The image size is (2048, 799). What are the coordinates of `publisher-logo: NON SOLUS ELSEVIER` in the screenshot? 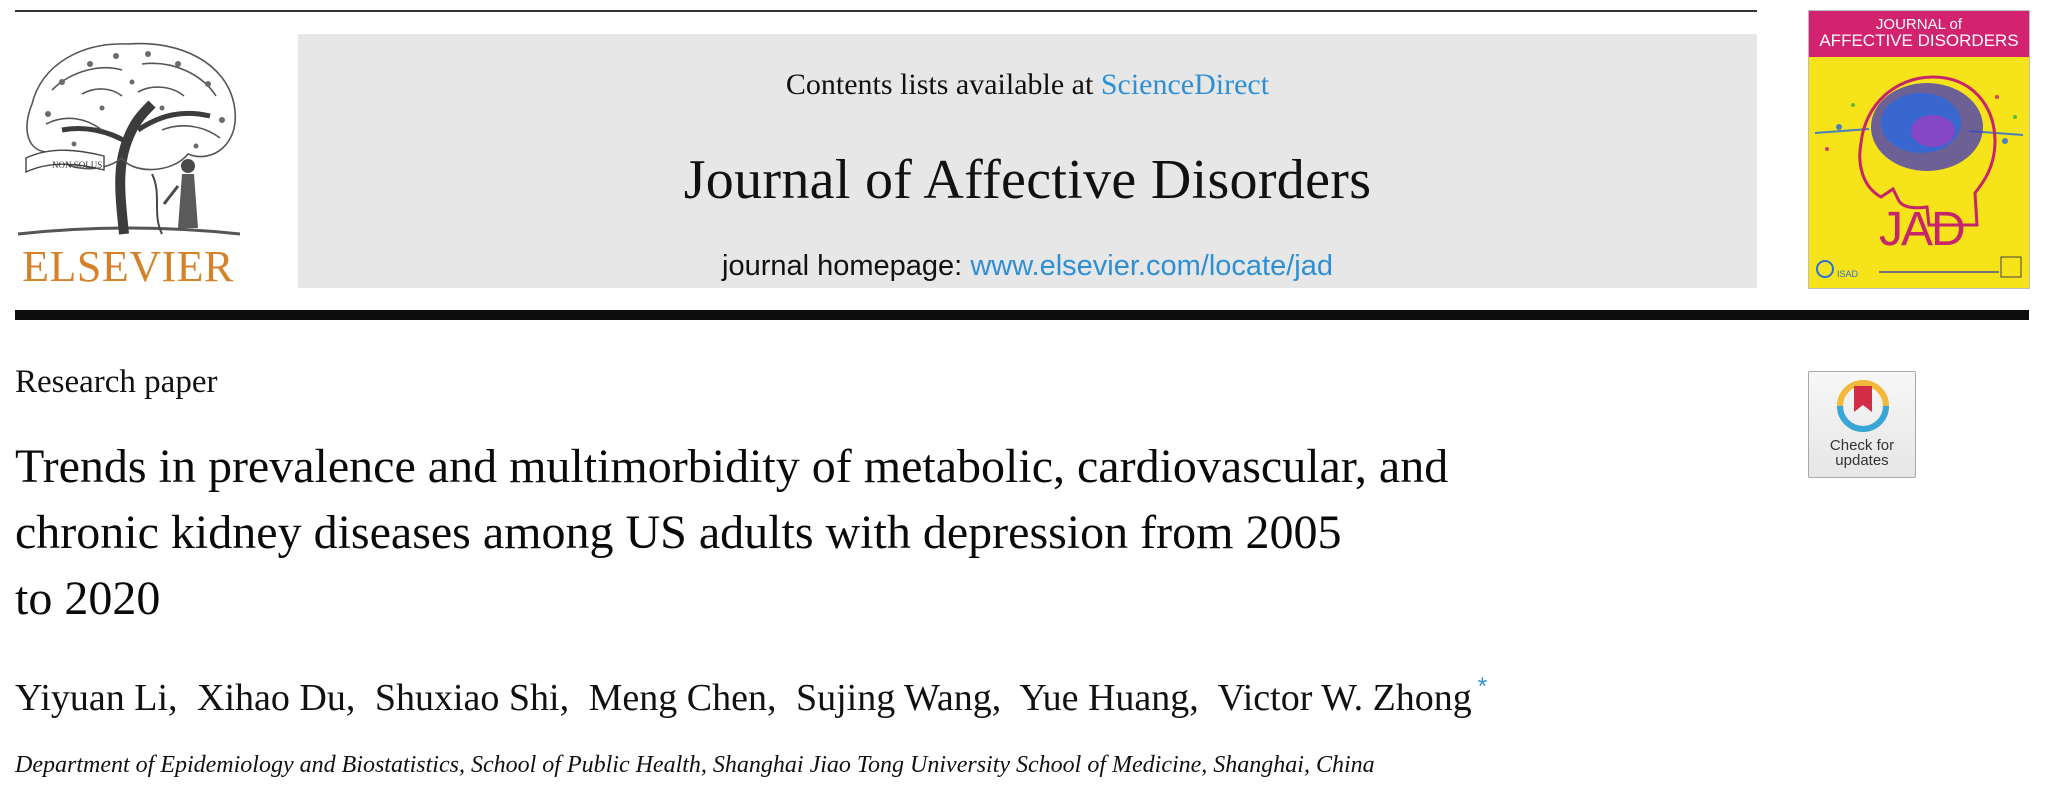 It's located at (128, 162).